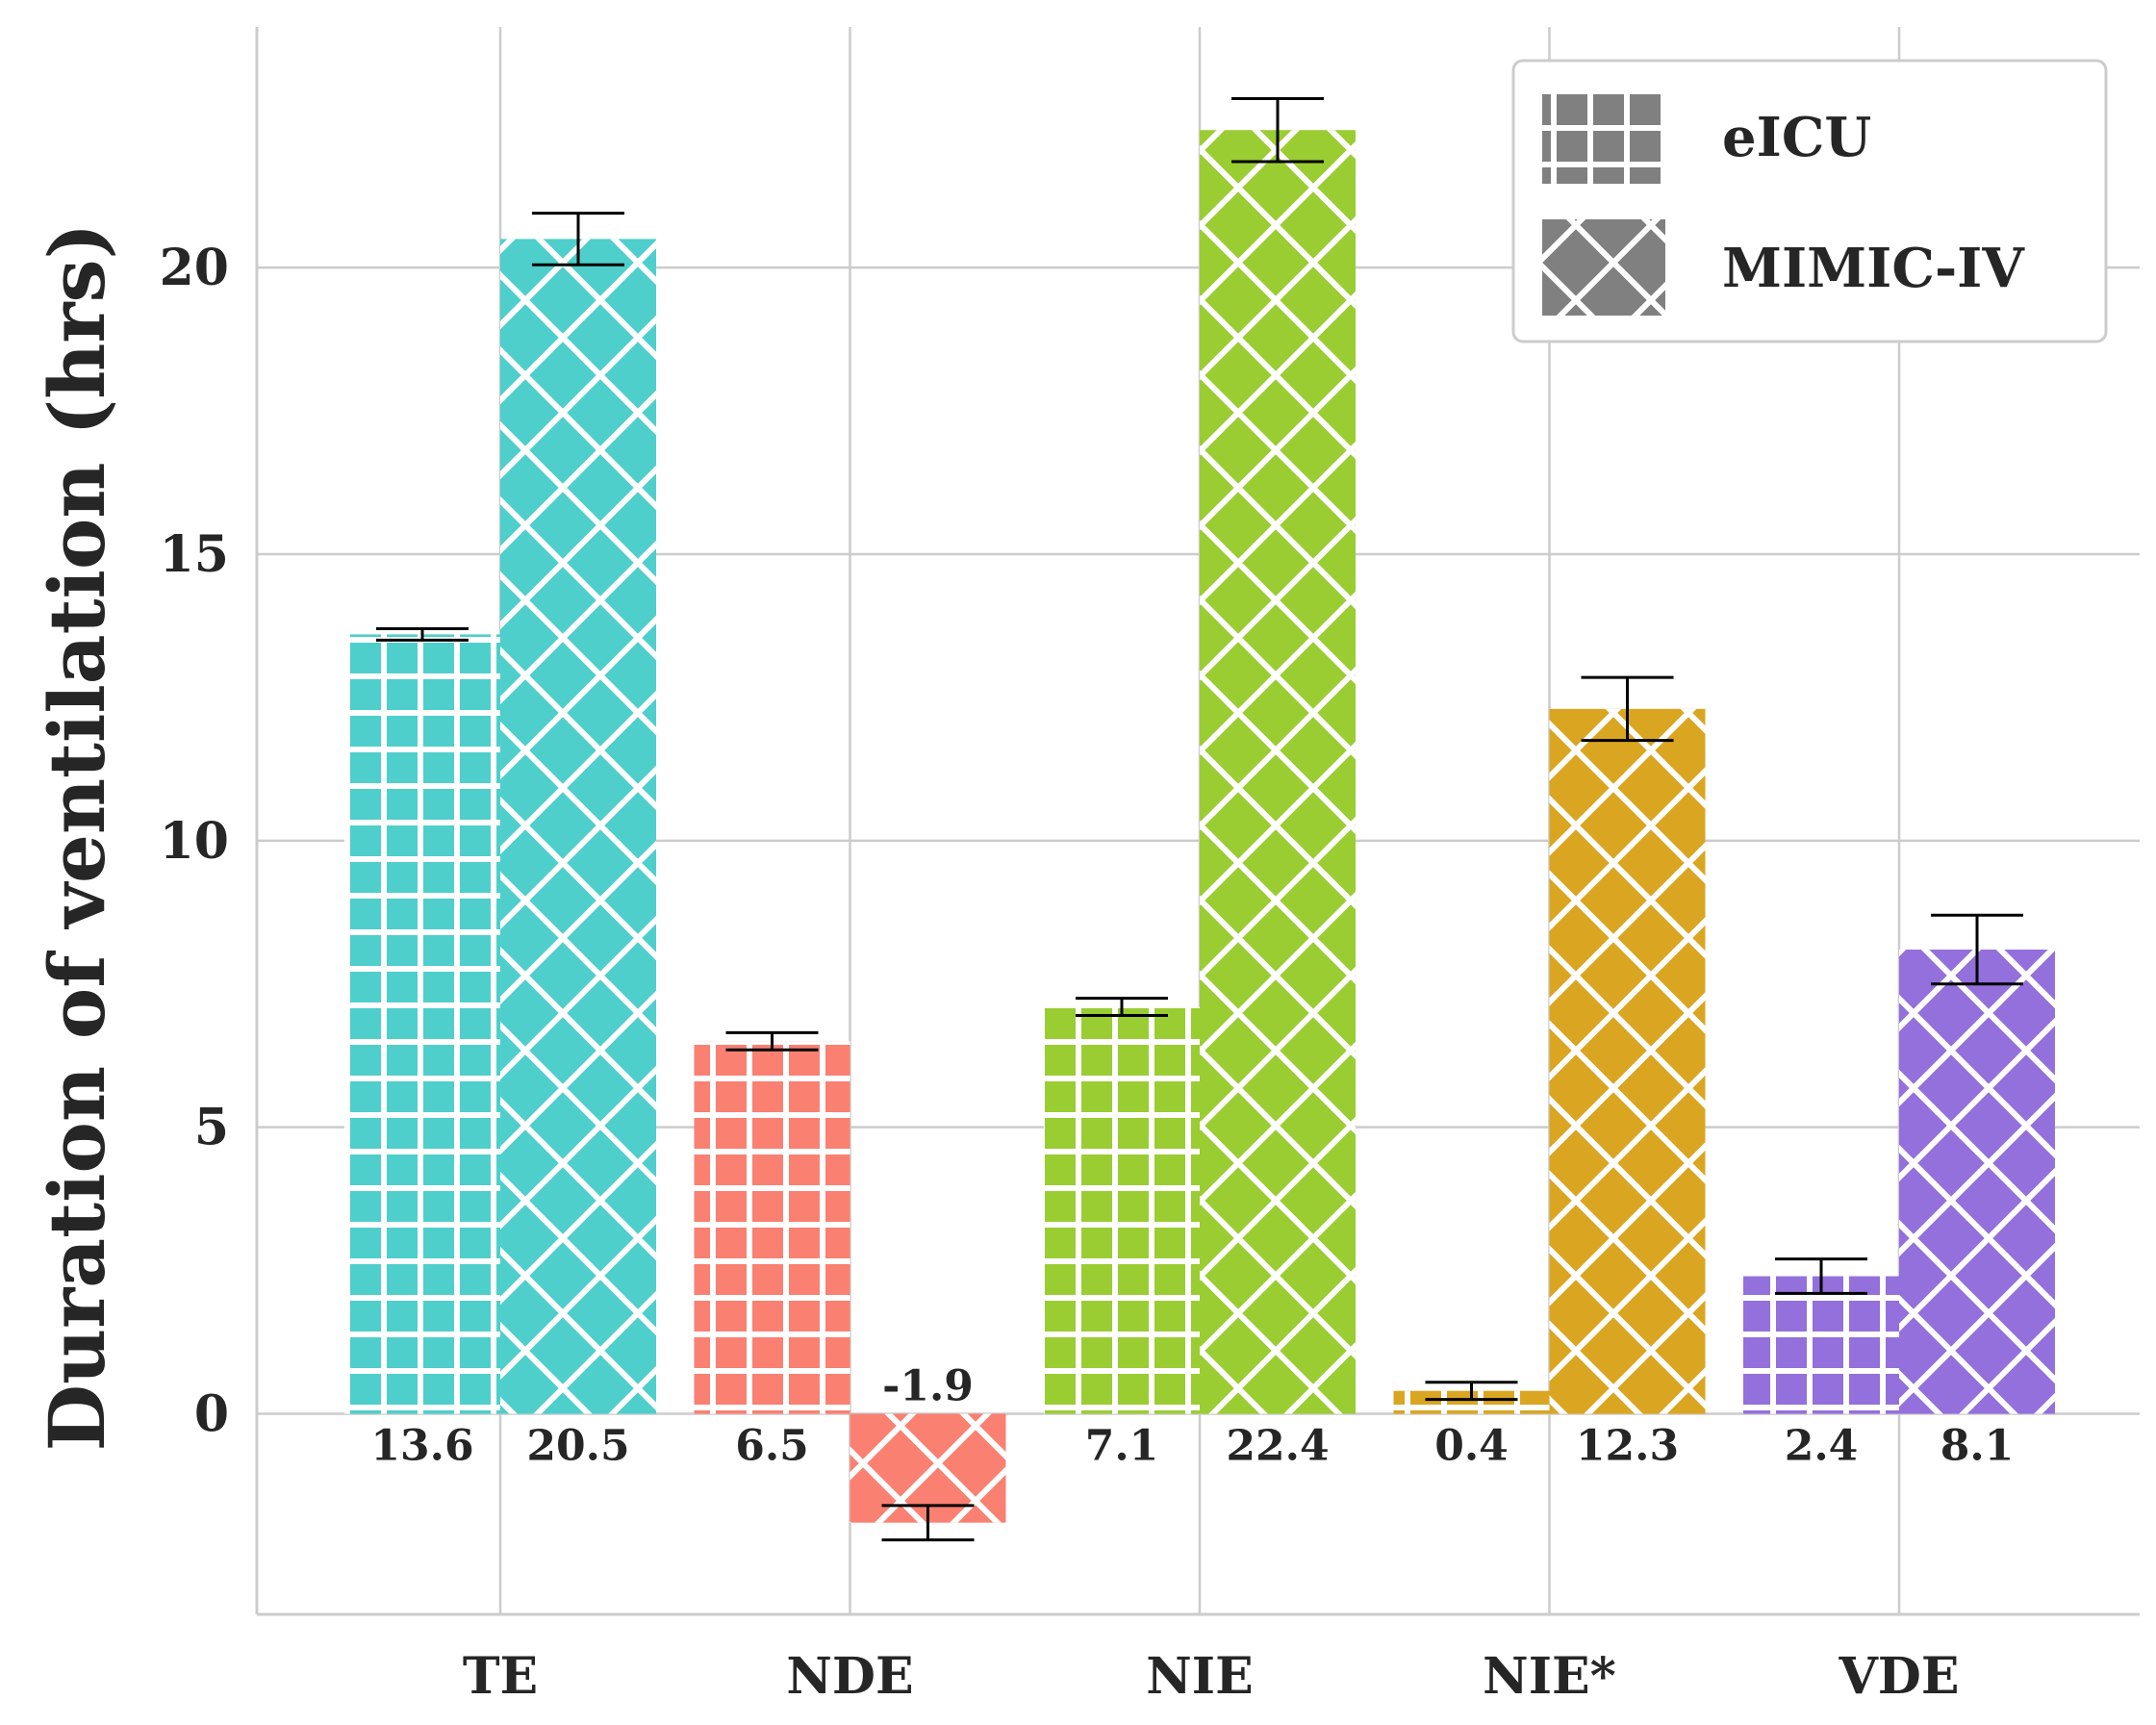 Image resolution: width=2156 pixels, height=1725 pixels. Describe the element at coordinates (1898, 1676) in the screenshot. I see `x-tick-label-4: VDE` at that location.